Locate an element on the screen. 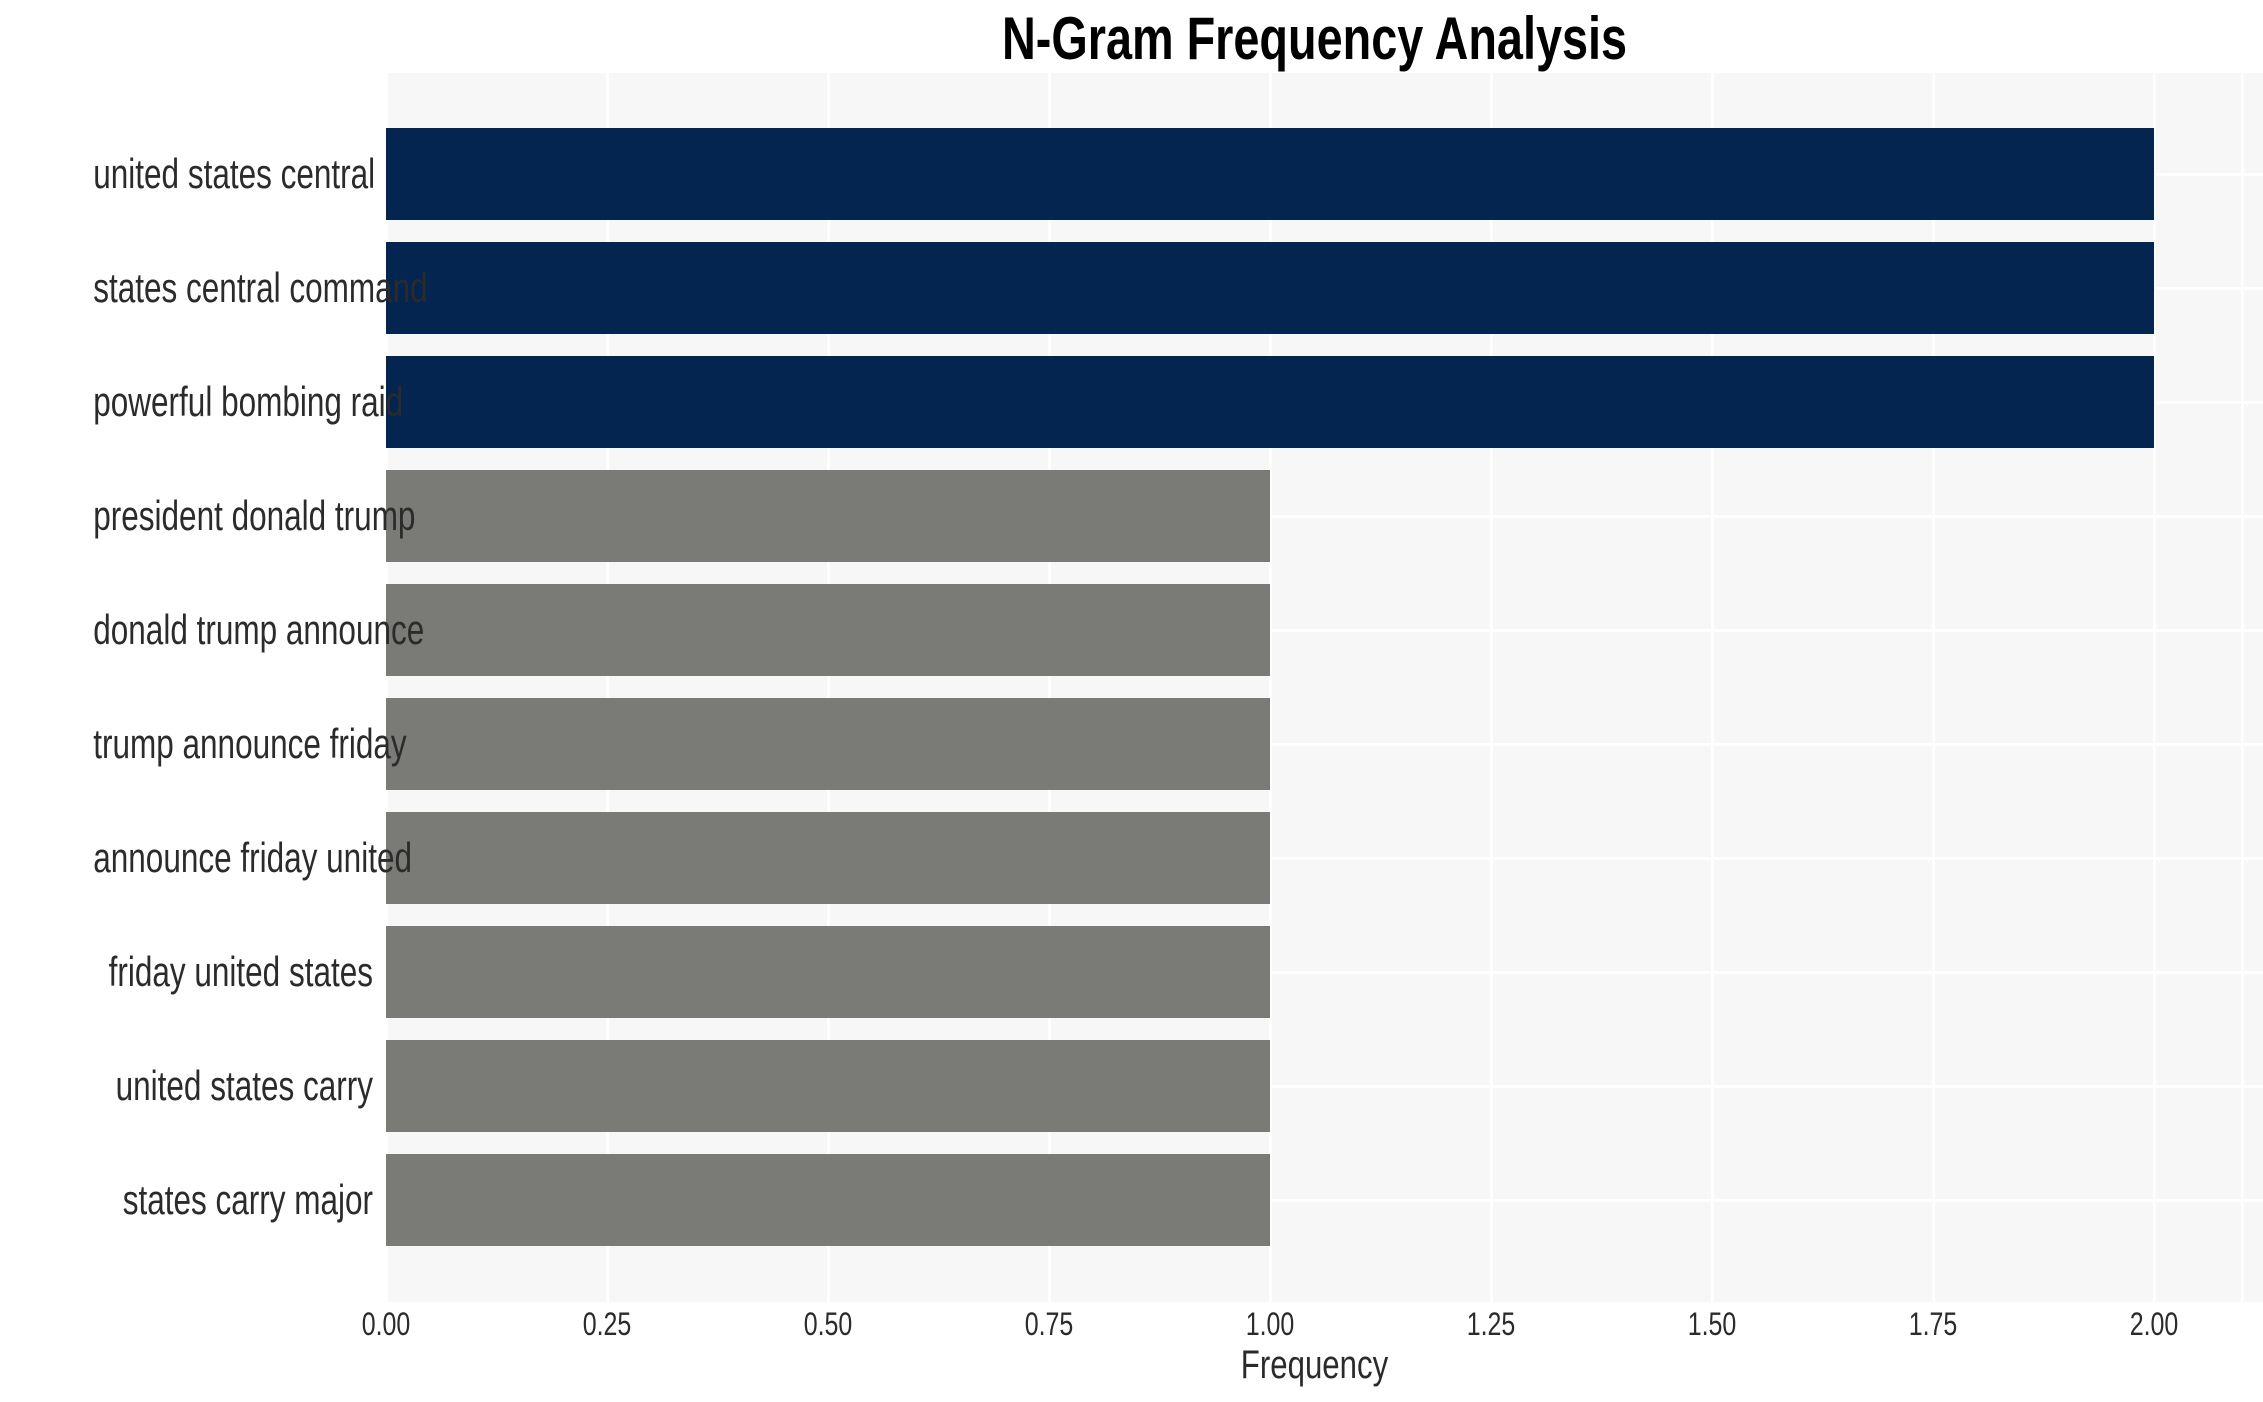  y-tick-label: united states central is located at coordinates (234, 173).